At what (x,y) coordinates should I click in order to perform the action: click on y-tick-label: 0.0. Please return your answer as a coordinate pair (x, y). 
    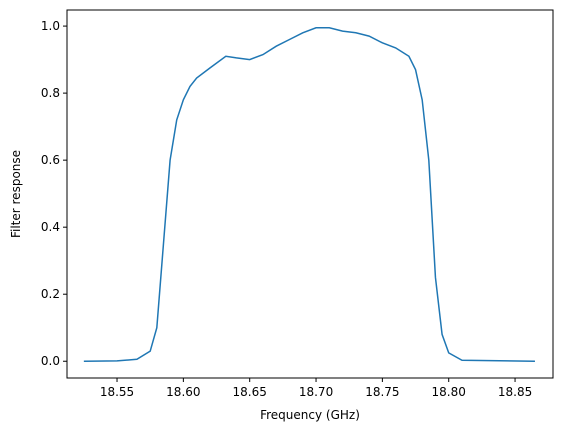
    Looking at the image, I should click on (50, 361).